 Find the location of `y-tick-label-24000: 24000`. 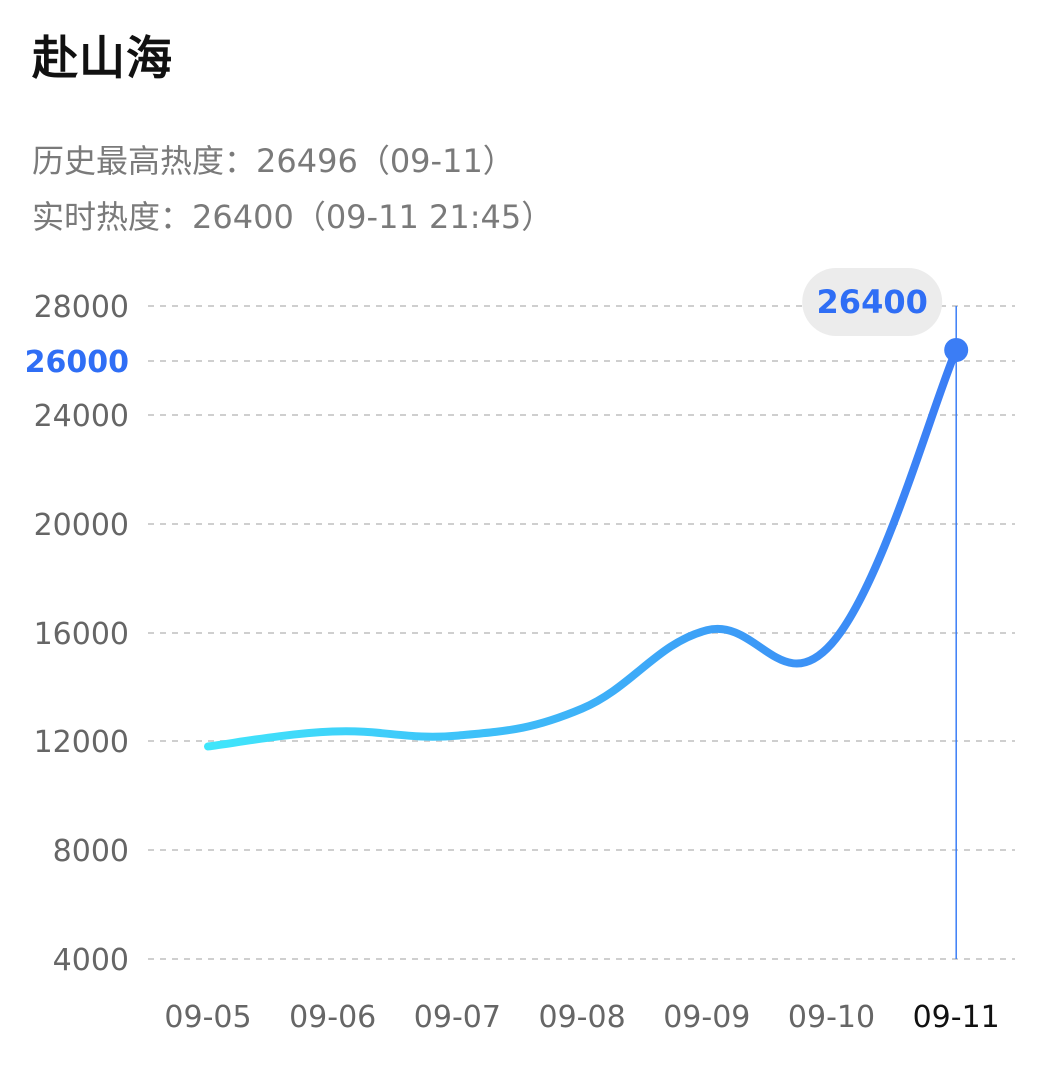

y-tick-label-24000: 24000 is located at coordinates (81, 416).